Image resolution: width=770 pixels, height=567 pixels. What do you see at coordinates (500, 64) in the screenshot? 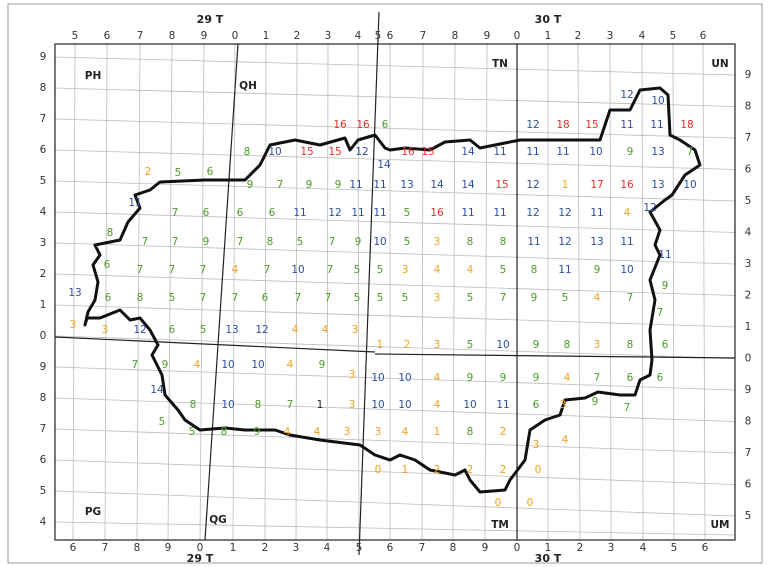
I see `square-label: TN` at bounding box center [500, 64].